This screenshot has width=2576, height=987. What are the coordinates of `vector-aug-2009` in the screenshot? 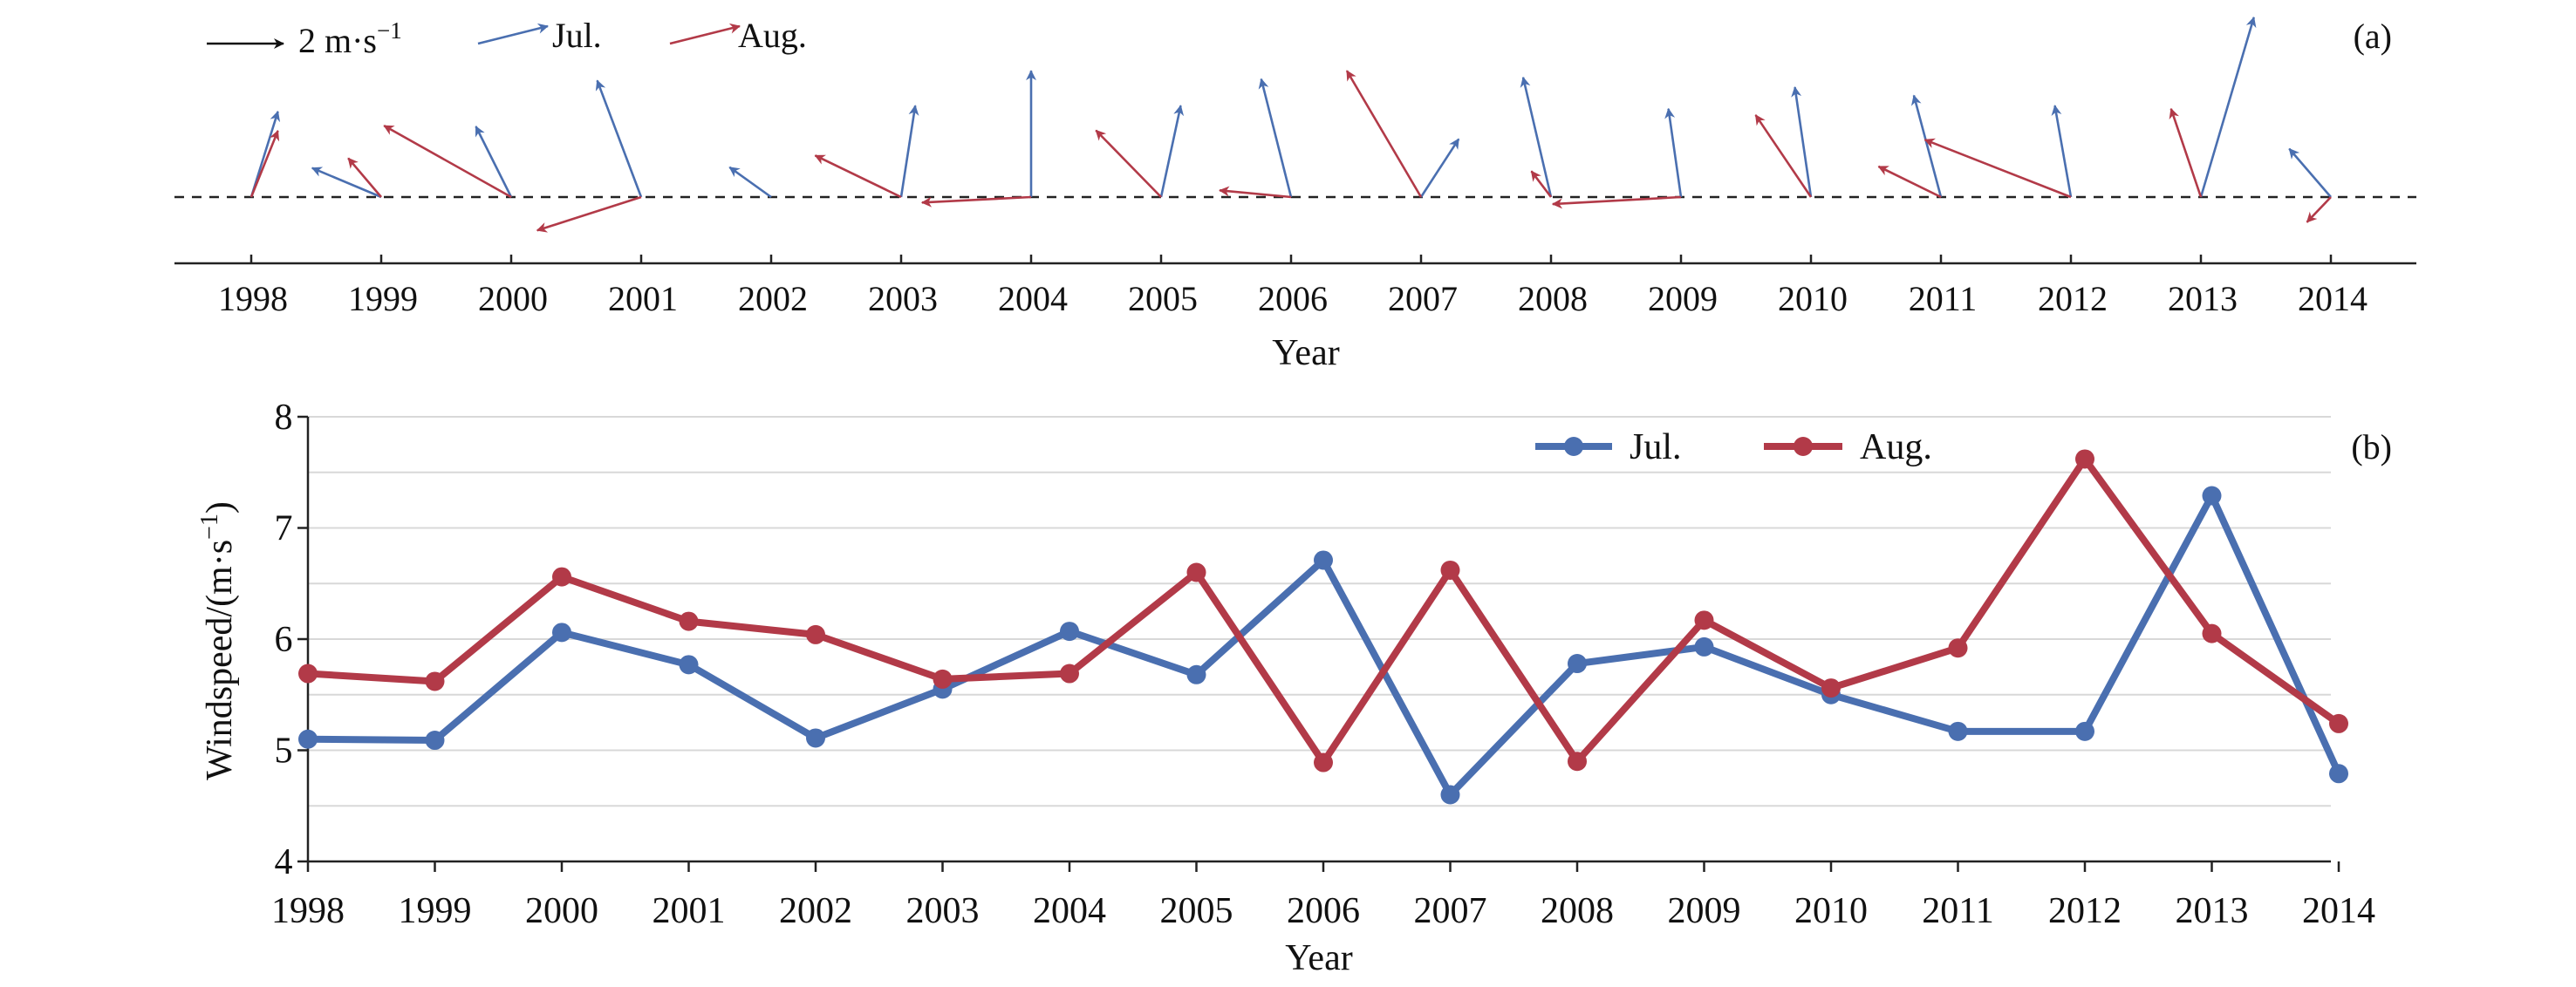 It's located at (1616, 202).